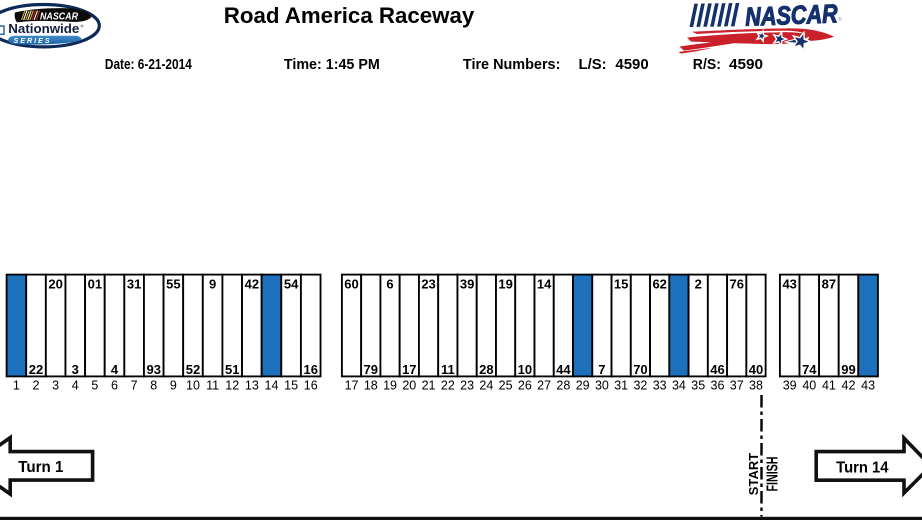 This screenshot has height=520, width=922. Describe the element at coordinates (563, 369) in the screenshot. I see `svg-text: 44` at that location.